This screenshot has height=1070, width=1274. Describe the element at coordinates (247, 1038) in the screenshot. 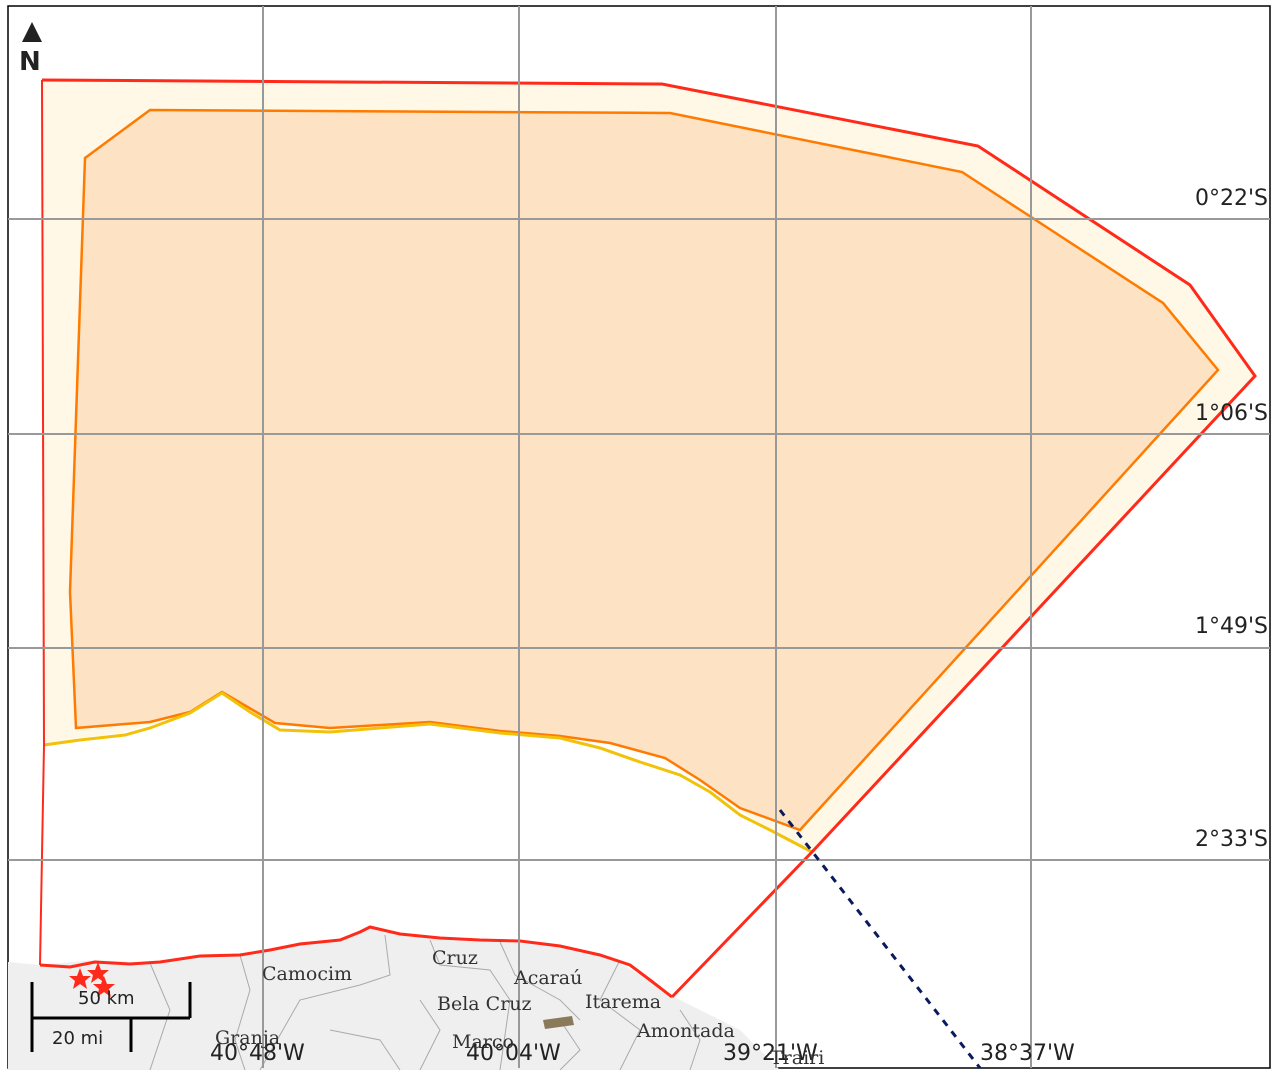

I see `place-granja: Granja` at that location.